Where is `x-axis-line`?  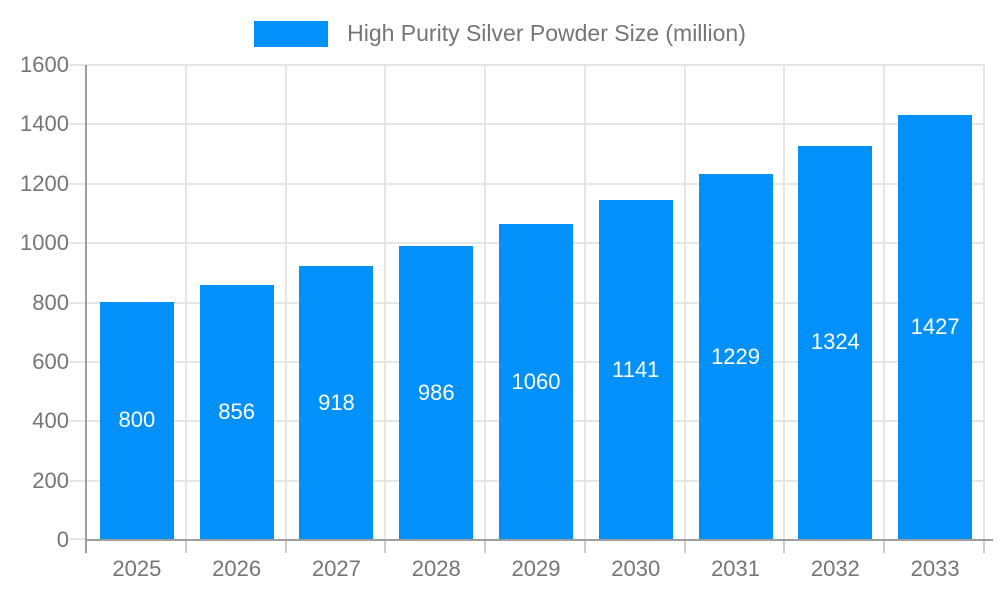 x-axis-line is located at coordinates (539, 540).